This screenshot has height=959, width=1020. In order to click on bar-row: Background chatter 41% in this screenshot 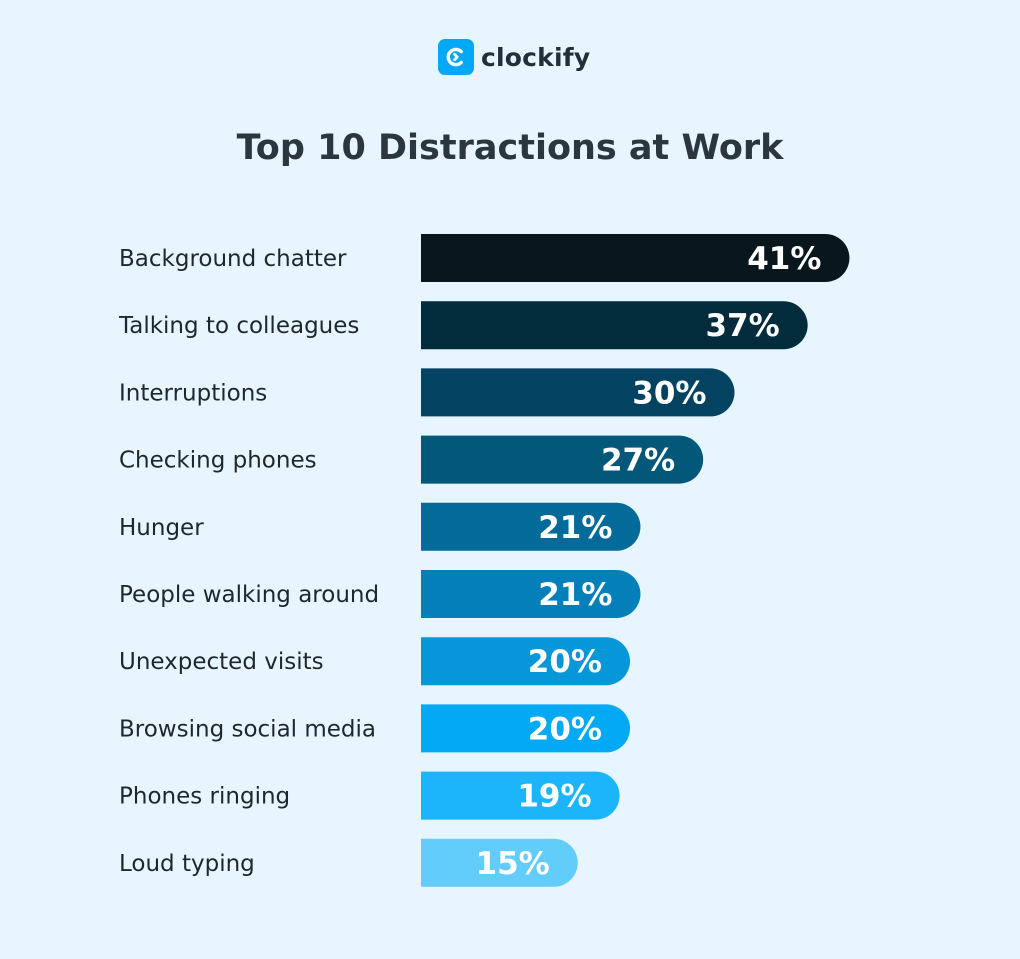, I will do `click(484, 258)`.